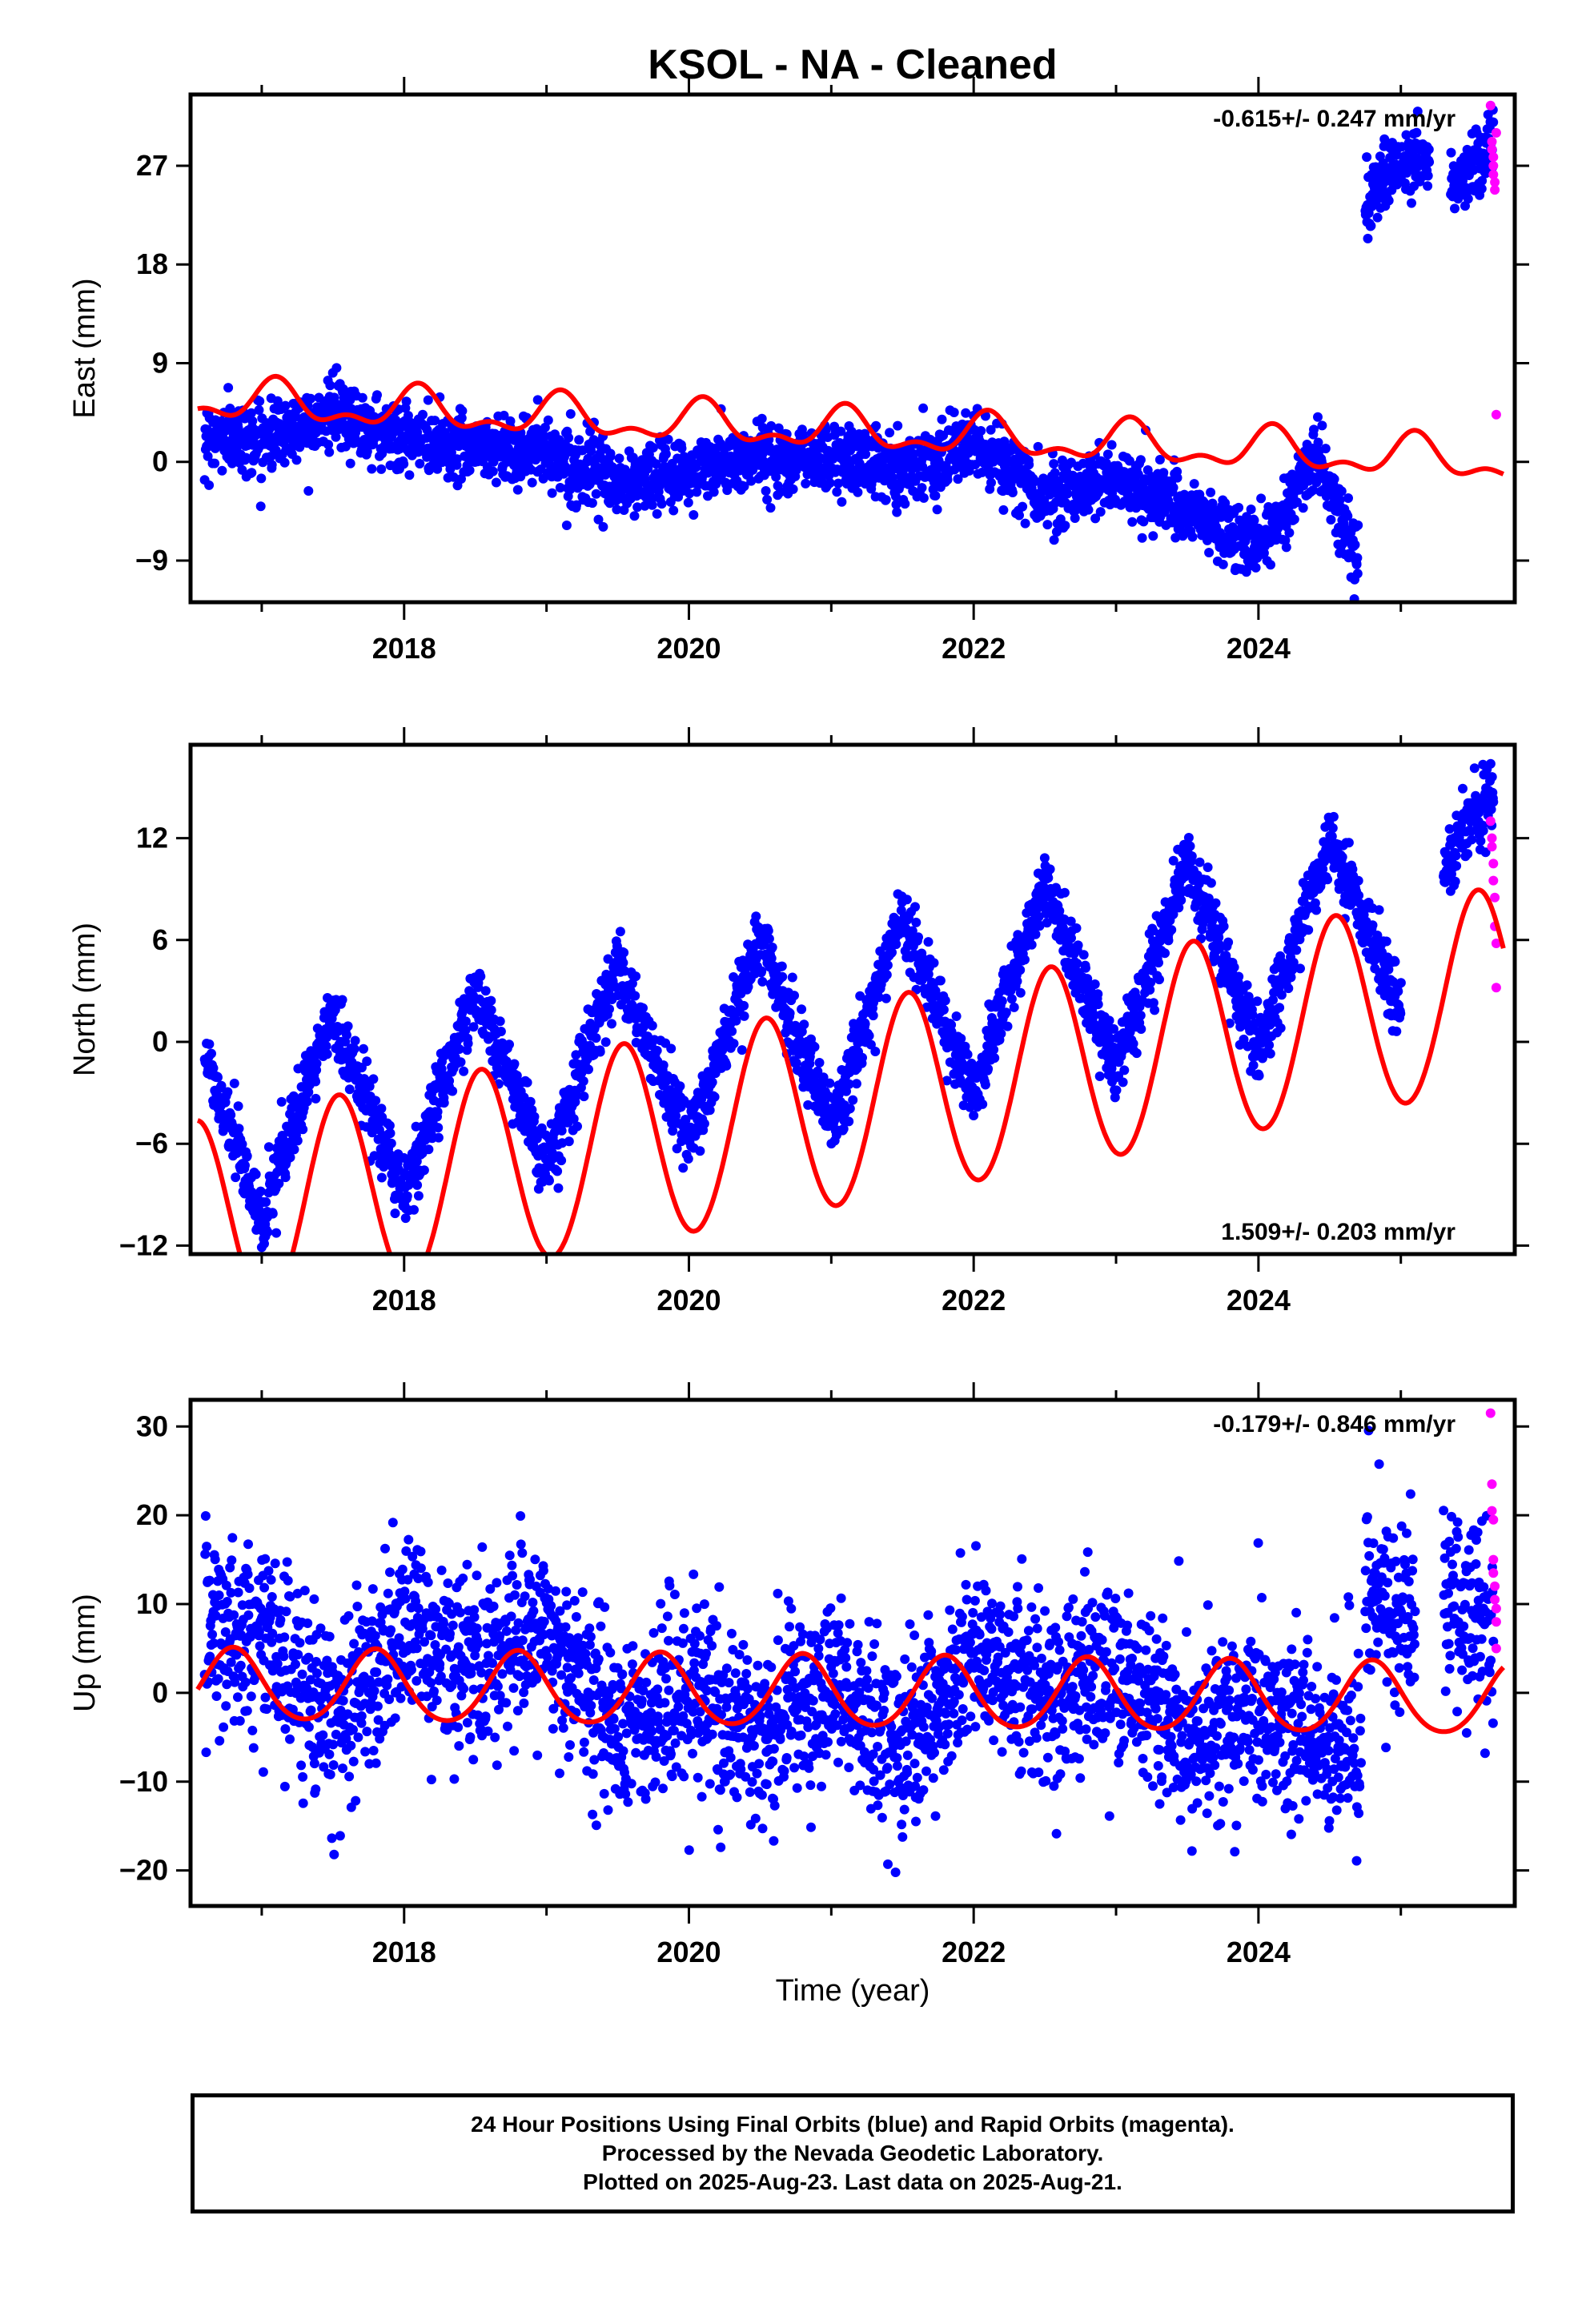 The height and width of the screenshot is (2324, 1582). What do you see at coordinates (85, 348) in the screenshot?
I see `y-axis-label: East (mm)` at bounding box center [85, 348].